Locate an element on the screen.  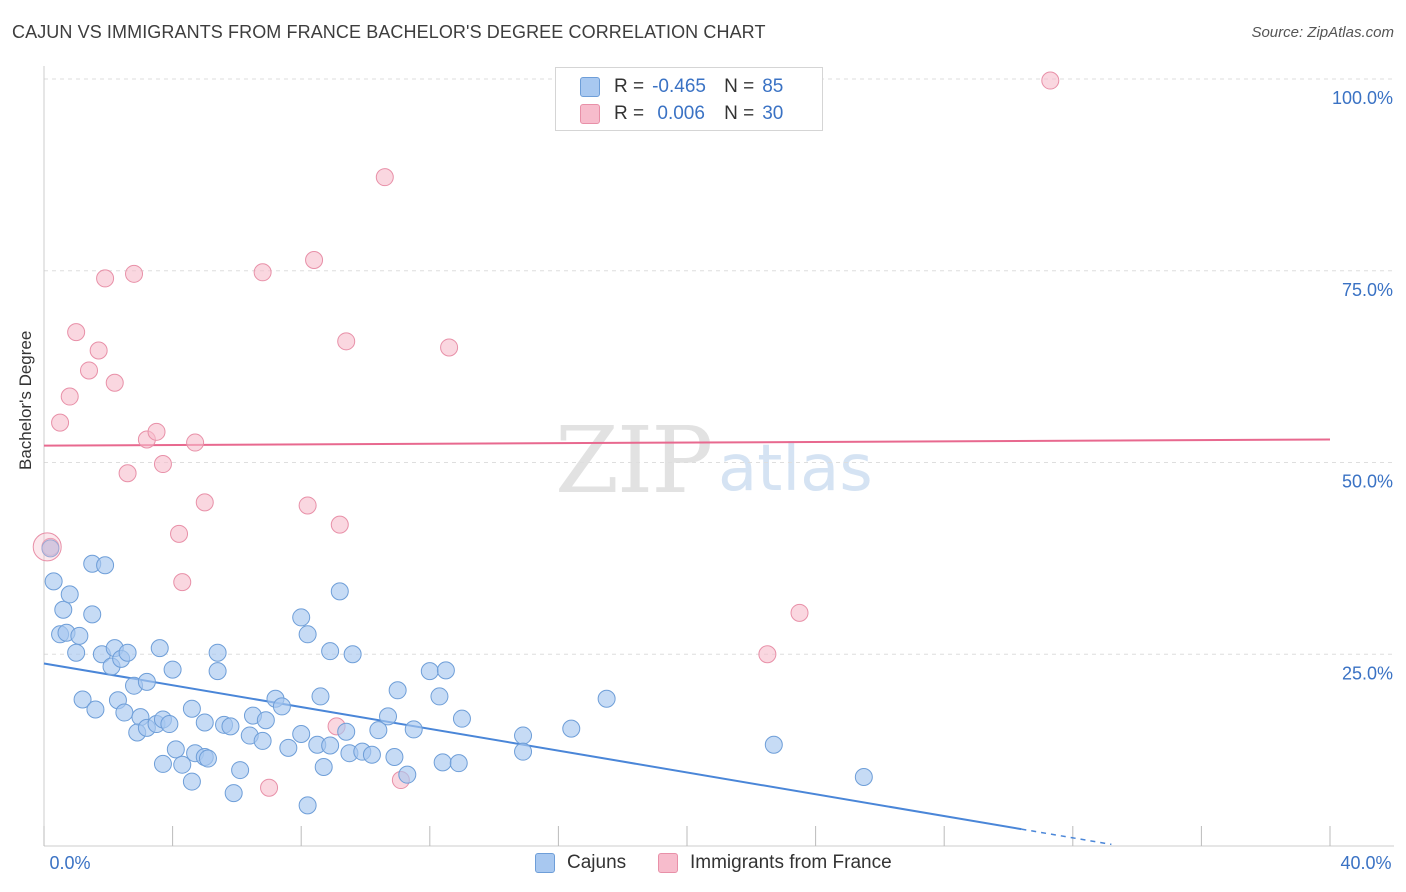
legend-item-cajuns: Cajuns is located at coordinates (580, 863).